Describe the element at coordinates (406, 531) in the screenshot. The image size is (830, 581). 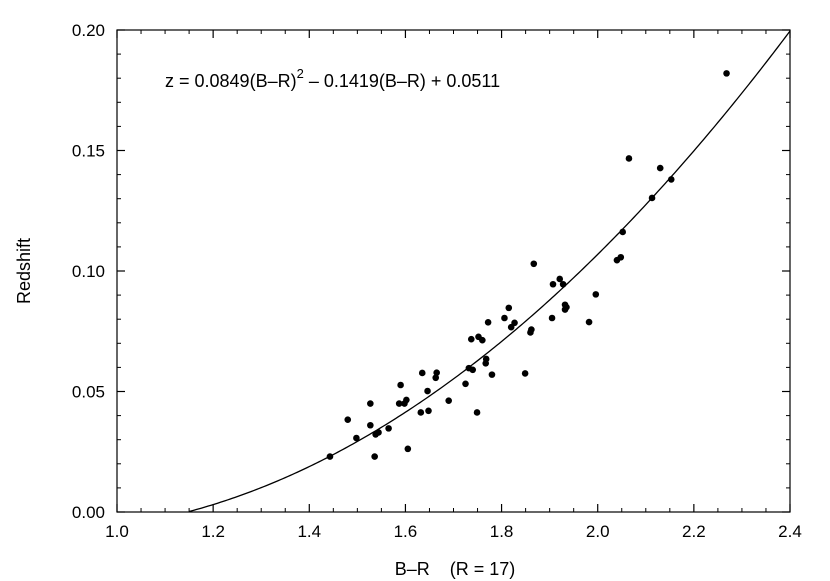
I see `x-tick-label: 1.6` at that location.